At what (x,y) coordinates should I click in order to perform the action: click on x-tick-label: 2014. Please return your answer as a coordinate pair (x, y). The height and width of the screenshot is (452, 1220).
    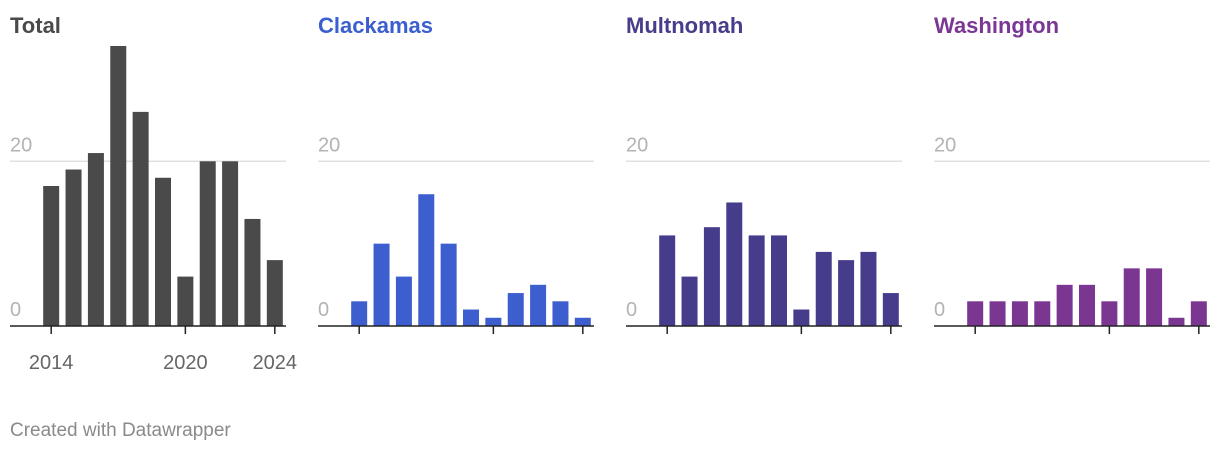
    Looking at the image, I should click on (51, 363).